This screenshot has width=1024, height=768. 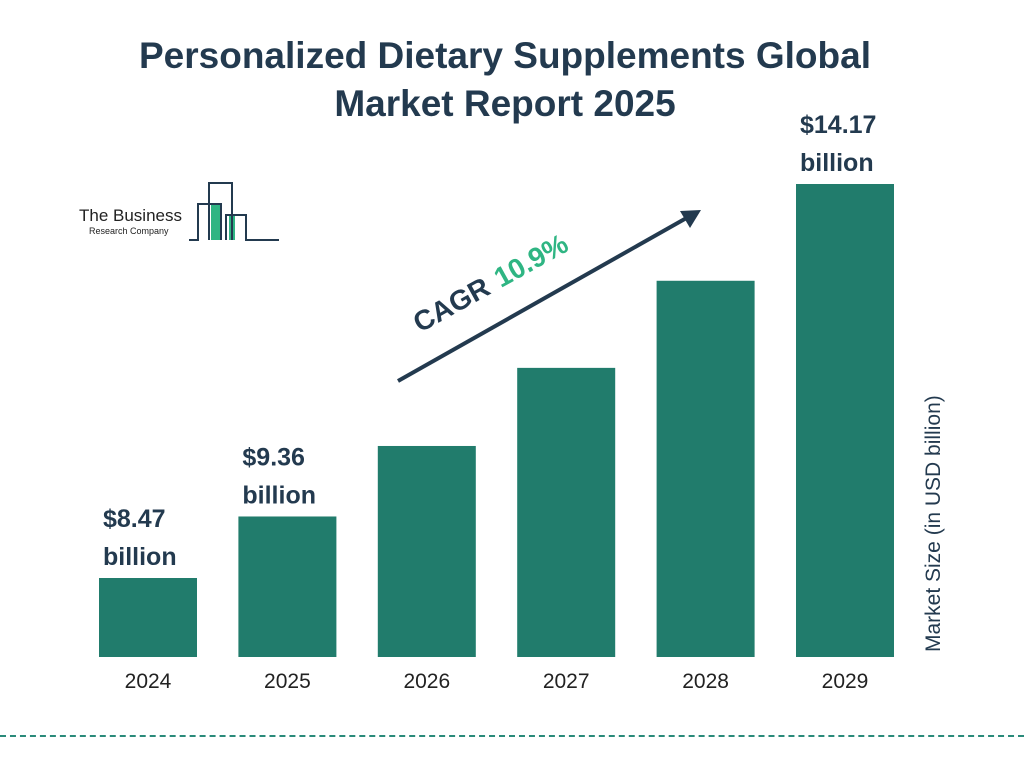 I want to click on bar-2025, so click(x=287, y=586).